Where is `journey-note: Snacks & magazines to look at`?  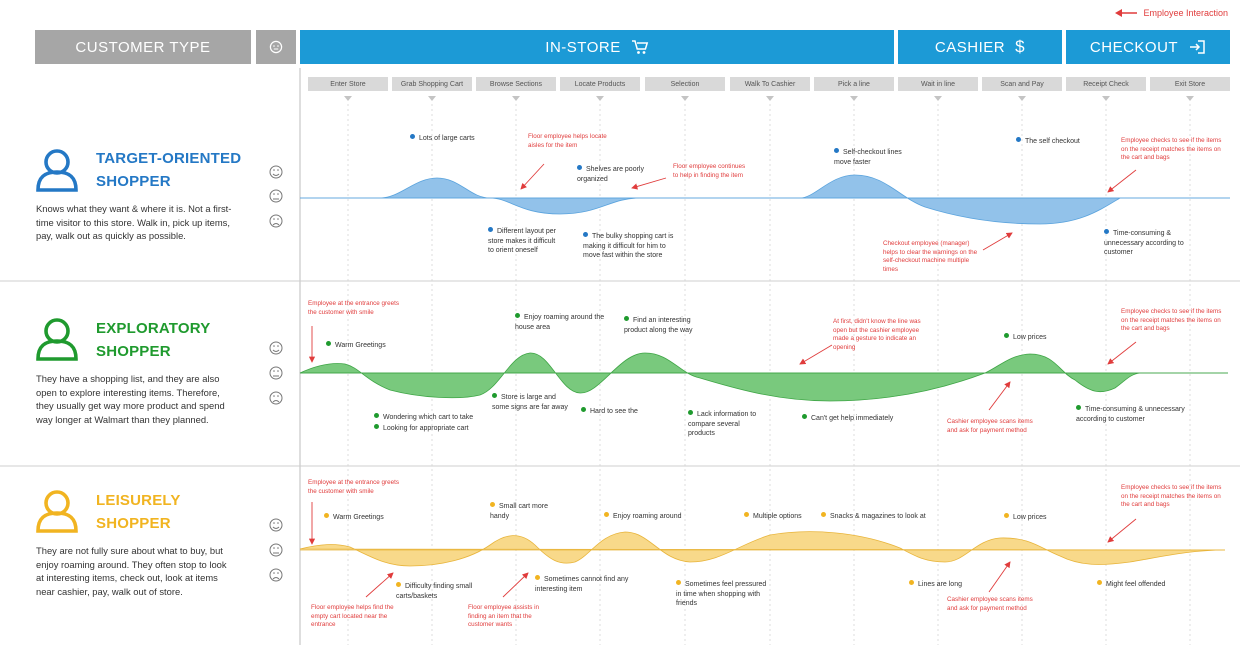
journey-note: Snacks & magazines to look at is located at coordinates (881, 517).